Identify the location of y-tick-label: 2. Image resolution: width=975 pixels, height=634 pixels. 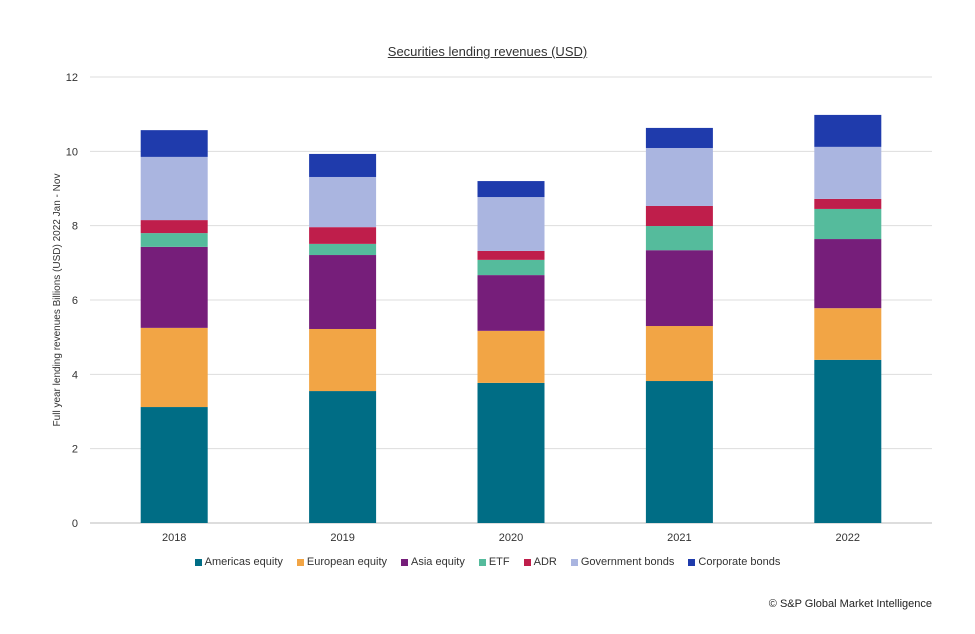
(75, 450).